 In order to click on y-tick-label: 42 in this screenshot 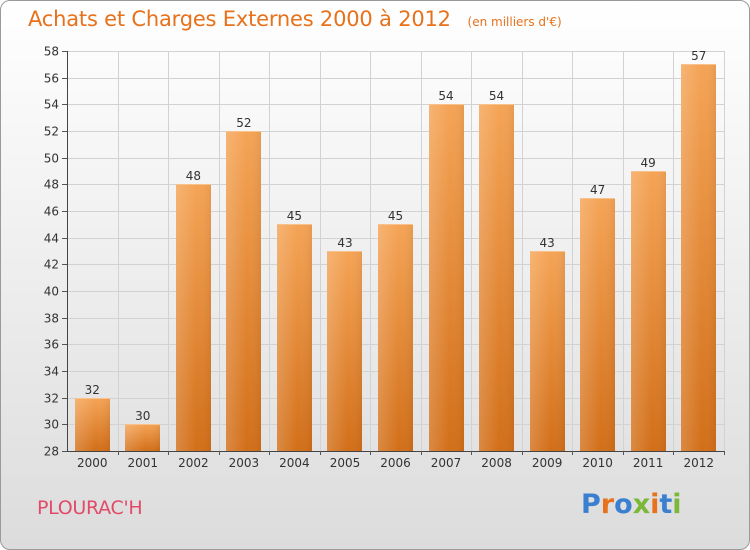, I will do `click(51, 265)`.